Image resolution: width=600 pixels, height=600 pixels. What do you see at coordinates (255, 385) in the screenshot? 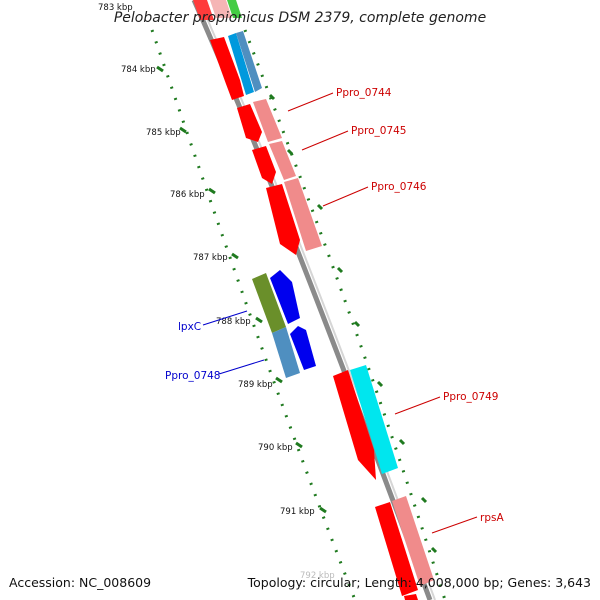
I see `tick-label-789: 789 kbp` at bounding box center [255, 385].